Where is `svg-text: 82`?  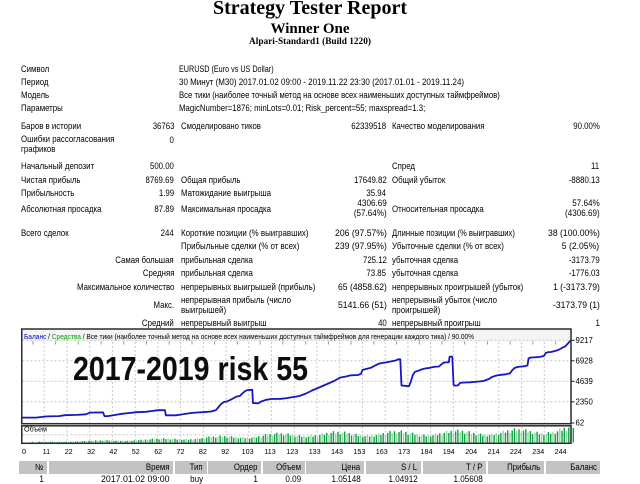
svg-text: 82 is located at coordinates (203, 451).